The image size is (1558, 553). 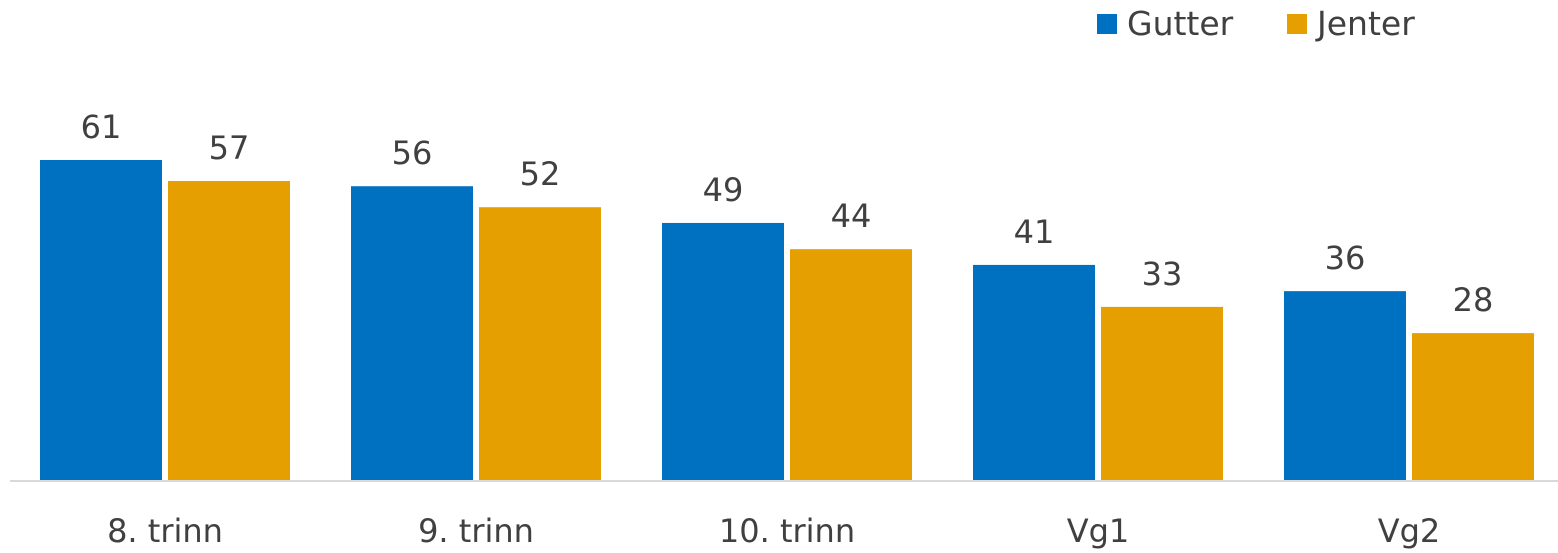 I want to click on x-tick-label-0: 8. trinn, so click(x=165, y=531).